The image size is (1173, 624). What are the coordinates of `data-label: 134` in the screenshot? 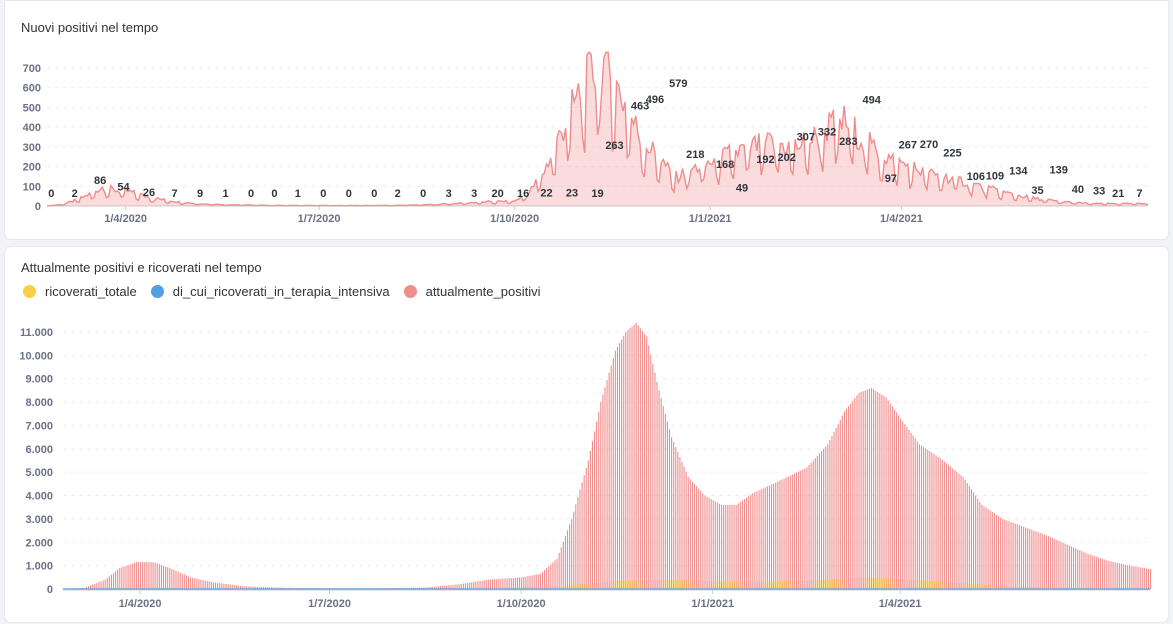 It's located at (1018, 172).